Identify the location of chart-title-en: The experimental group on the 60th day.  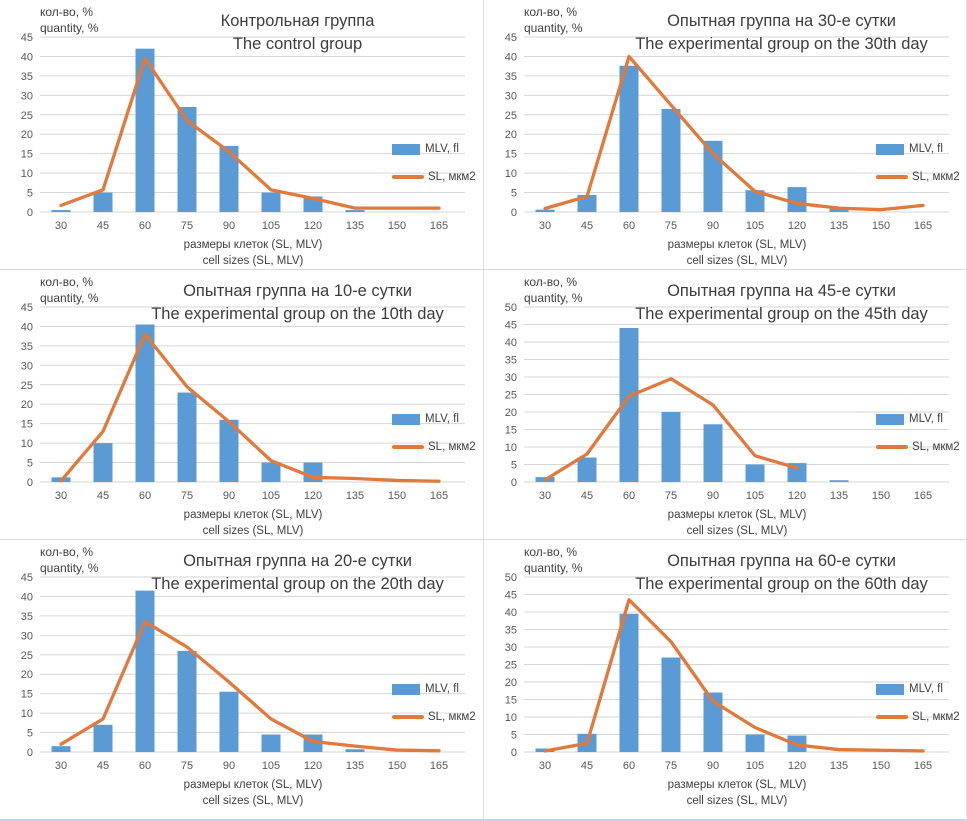
(781, 584).